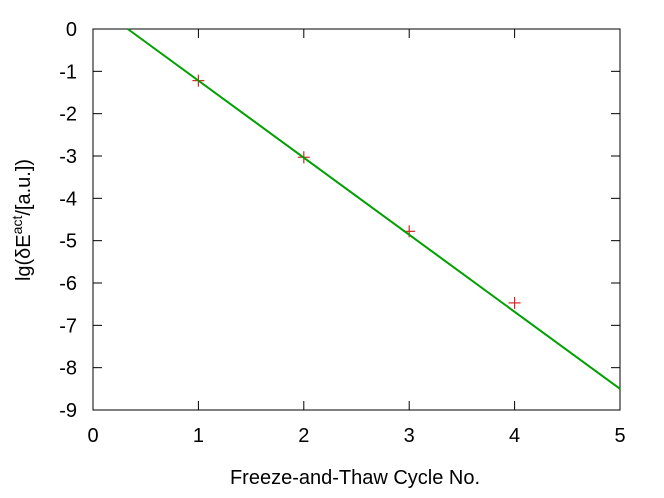  What do you see at coordinates (68, 369) in the screenshot?
I see `y-tick-label: -8` at bounding box center [68, 369].